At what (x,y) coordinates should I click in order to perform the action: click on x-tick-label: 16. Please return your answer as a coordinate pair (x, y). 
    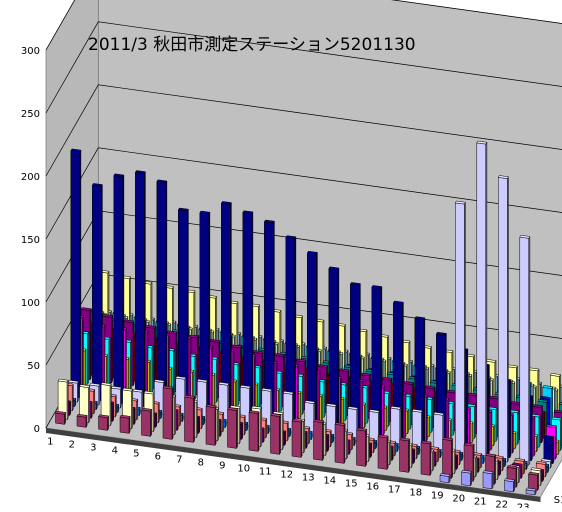
    Looking at the image, I should click on (372, 487).